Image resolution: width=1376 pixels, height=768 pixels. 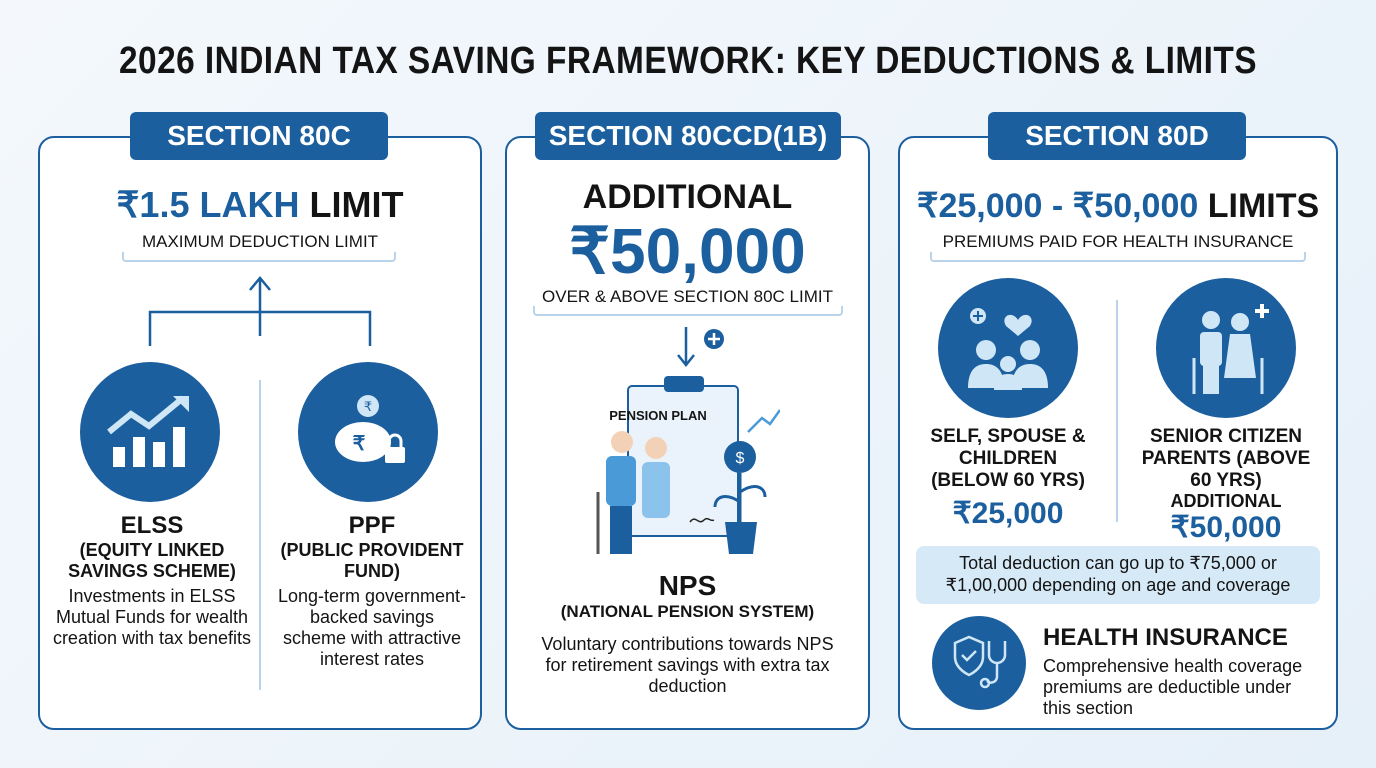 I want to click on down-arrow-plus-icon, so click(x=700, y=347).